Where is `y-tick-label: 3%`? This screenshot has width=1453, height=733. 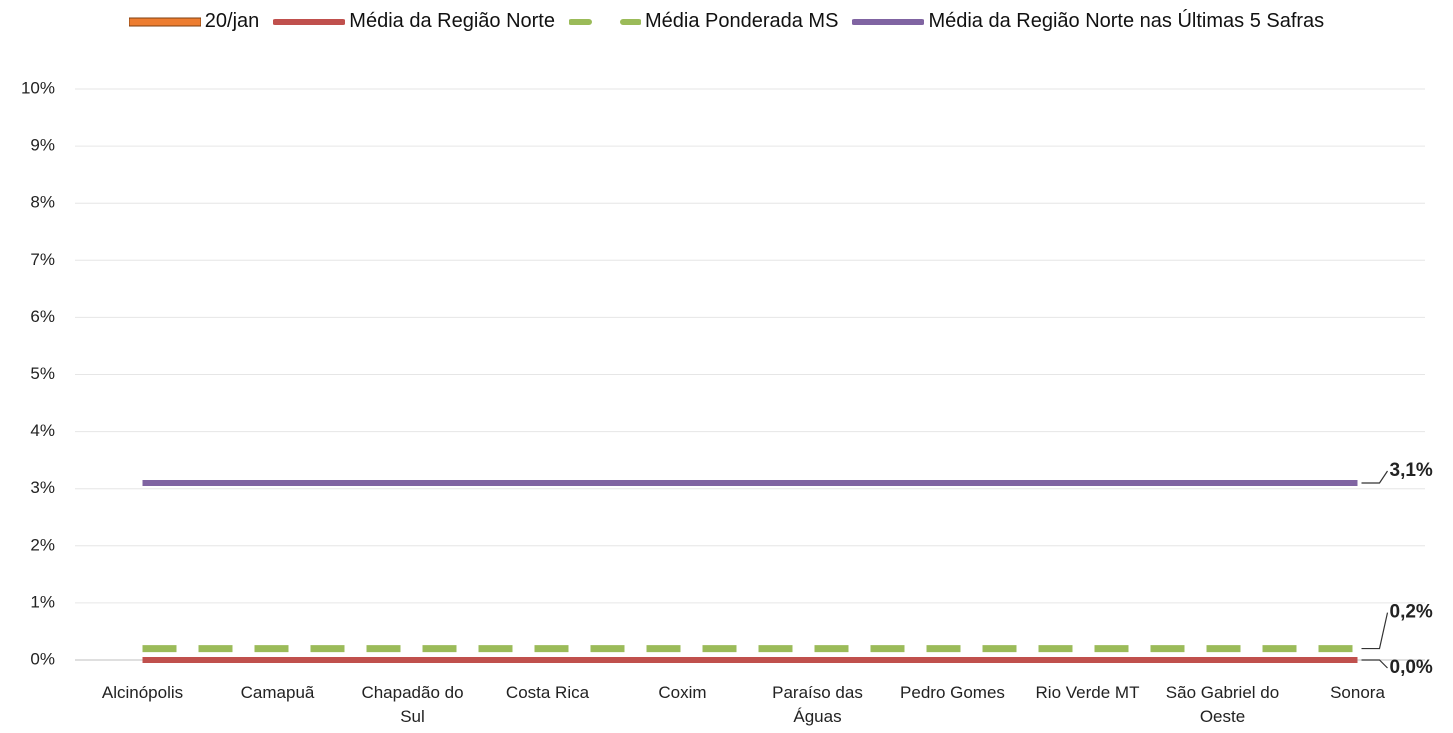
y-tick-label: 3% is located at coordinates (42, 487).